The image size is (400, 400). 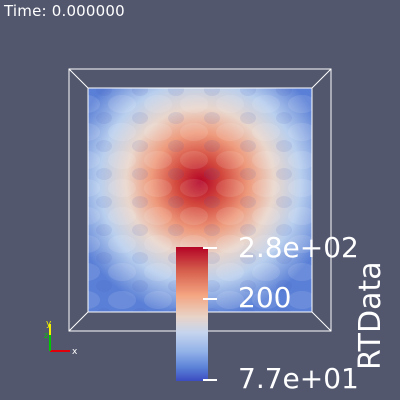 I want to click on scalar-bar, so click(x=192, y=314).